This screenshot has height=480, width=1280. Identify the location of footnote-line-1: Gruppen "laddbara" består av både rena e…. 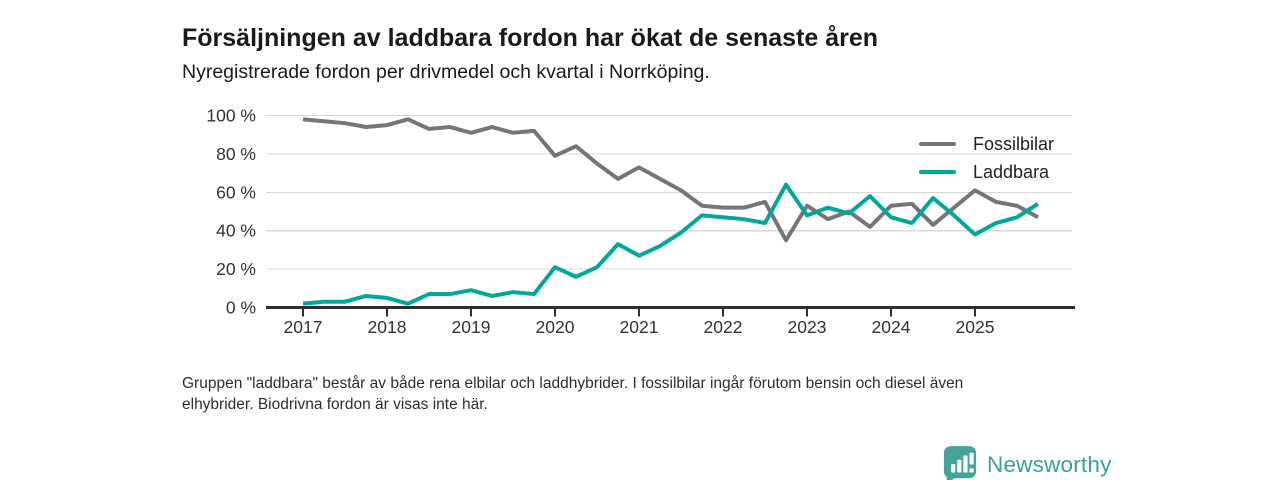
(573, 383).